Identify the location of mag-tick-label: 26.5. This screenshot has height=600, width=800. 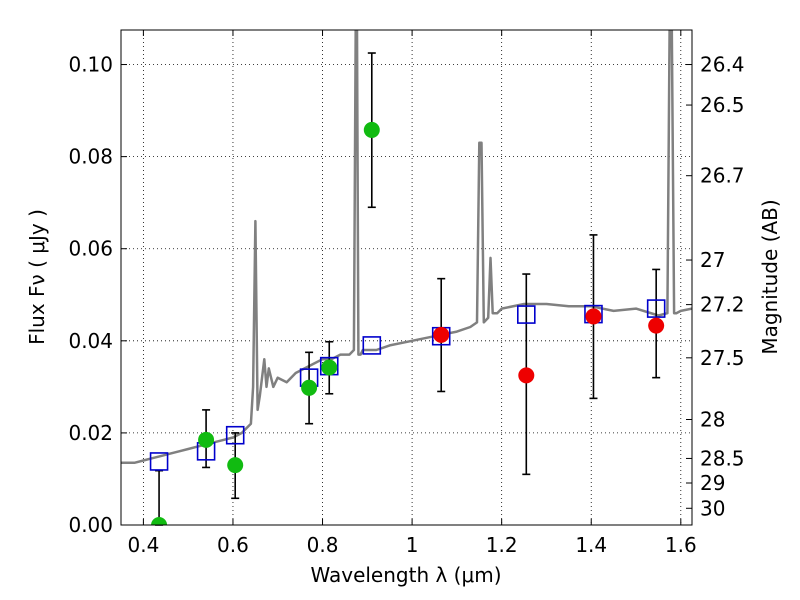
(722, 105).